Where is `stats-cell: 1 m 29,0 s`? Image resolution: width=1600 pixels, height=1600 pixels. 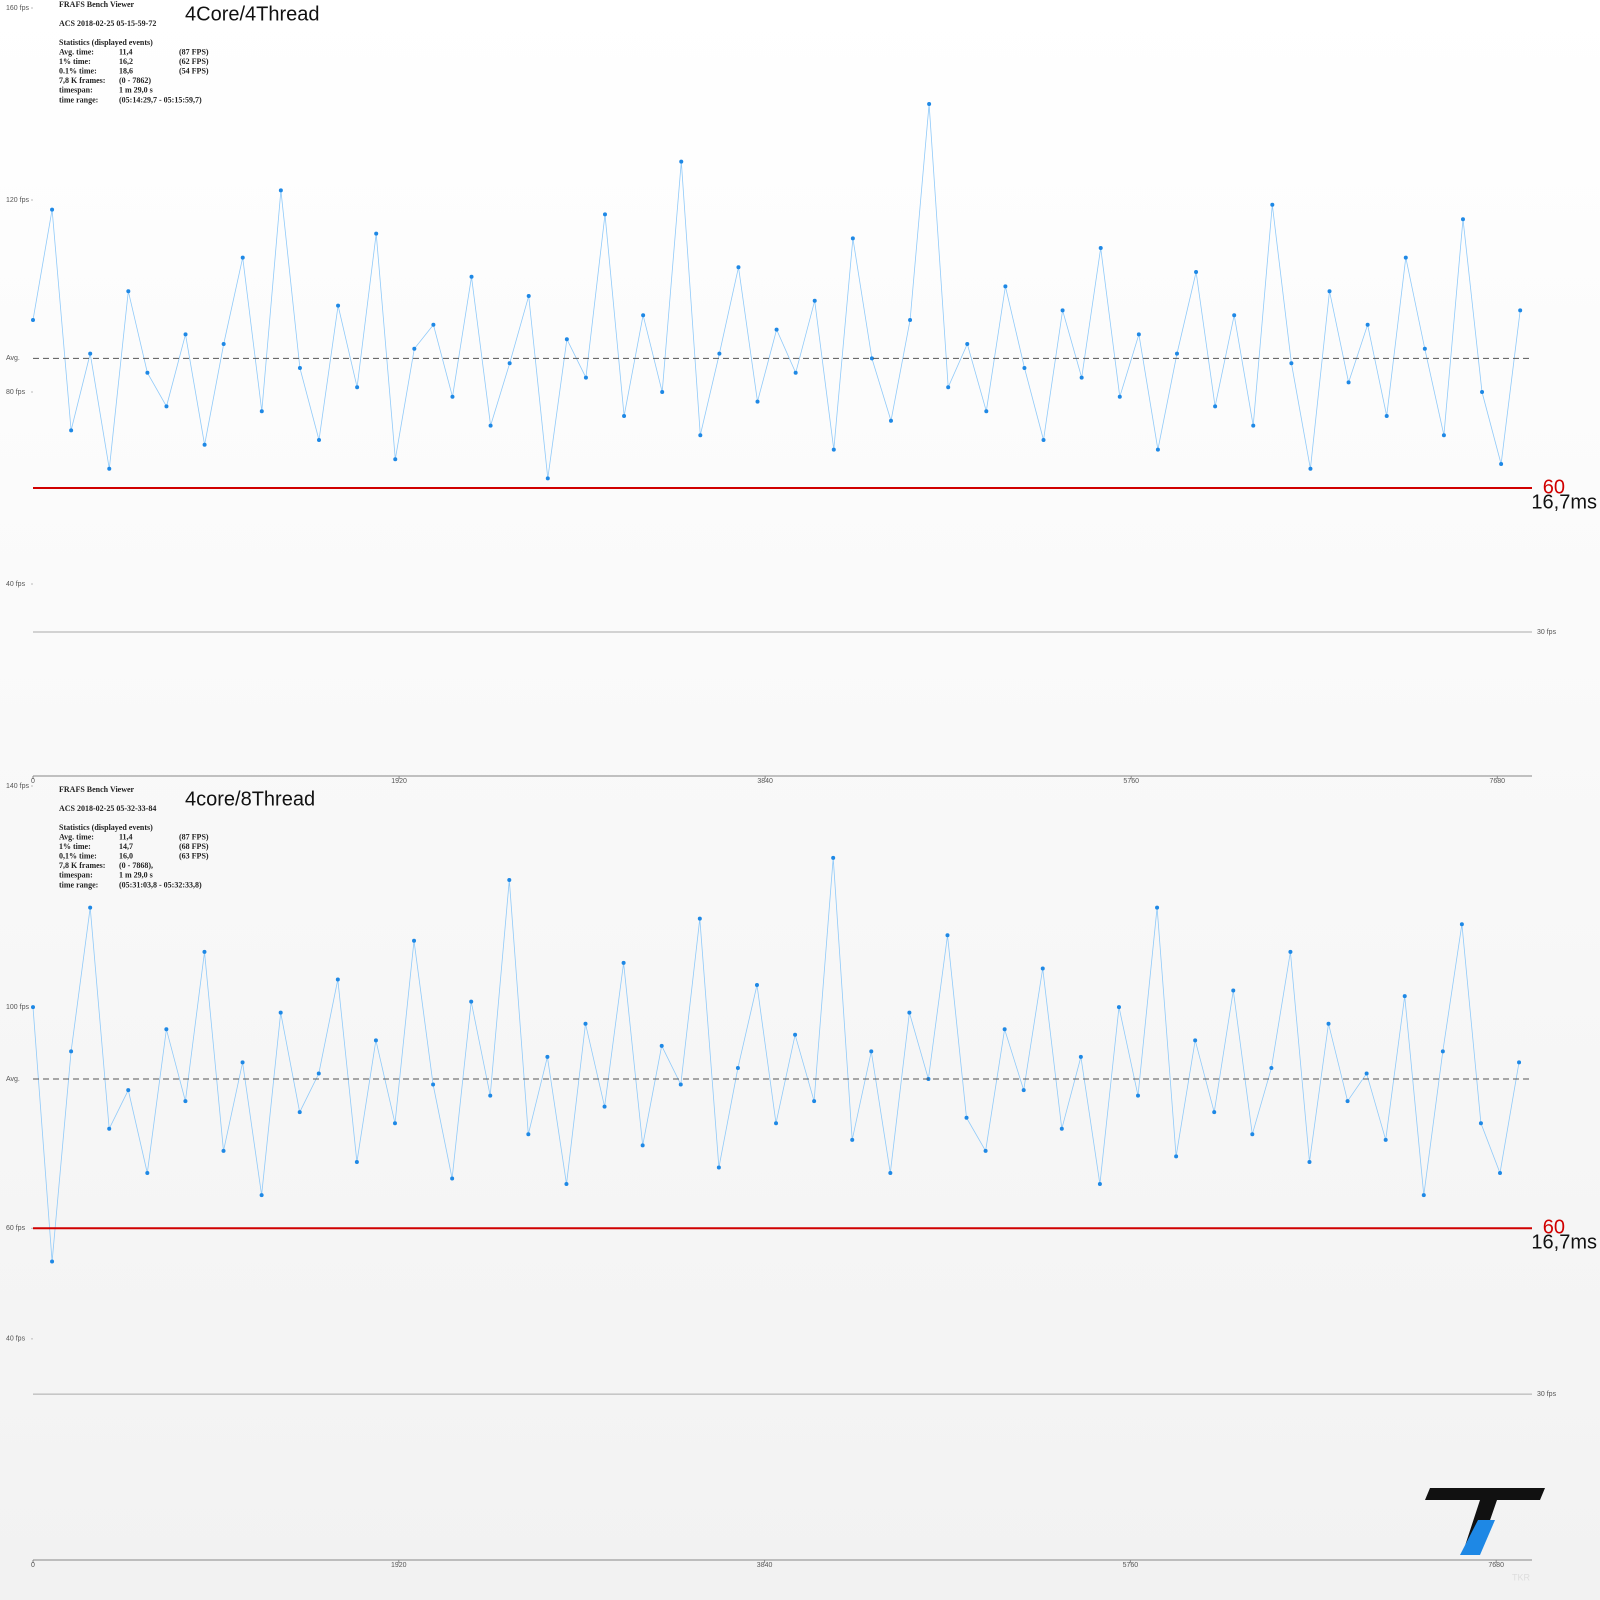 stats-cell: 1 m 29,0 s is located at coordinates (136, 875).